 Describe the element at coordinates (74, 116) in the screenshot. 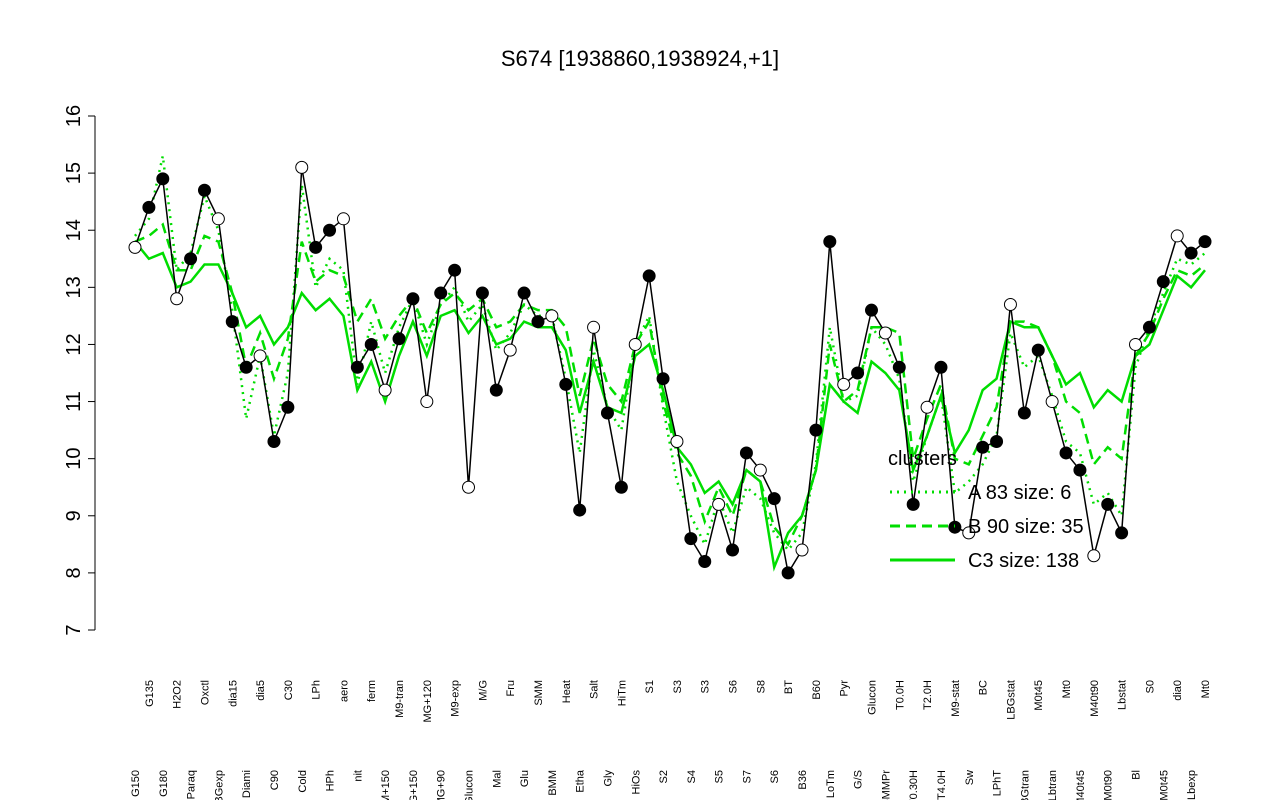

I see `y-tick-label: 16` at that location.